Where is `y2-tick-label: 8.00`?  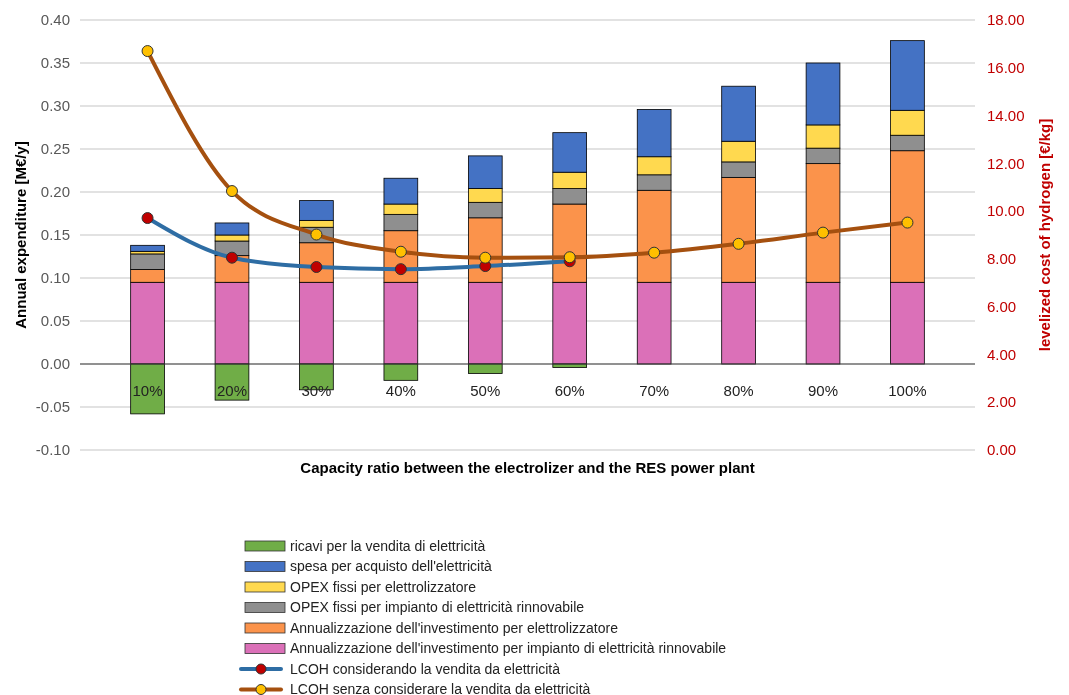 y2-tick-label: 8.00 is located at coordinates (1002, 259).